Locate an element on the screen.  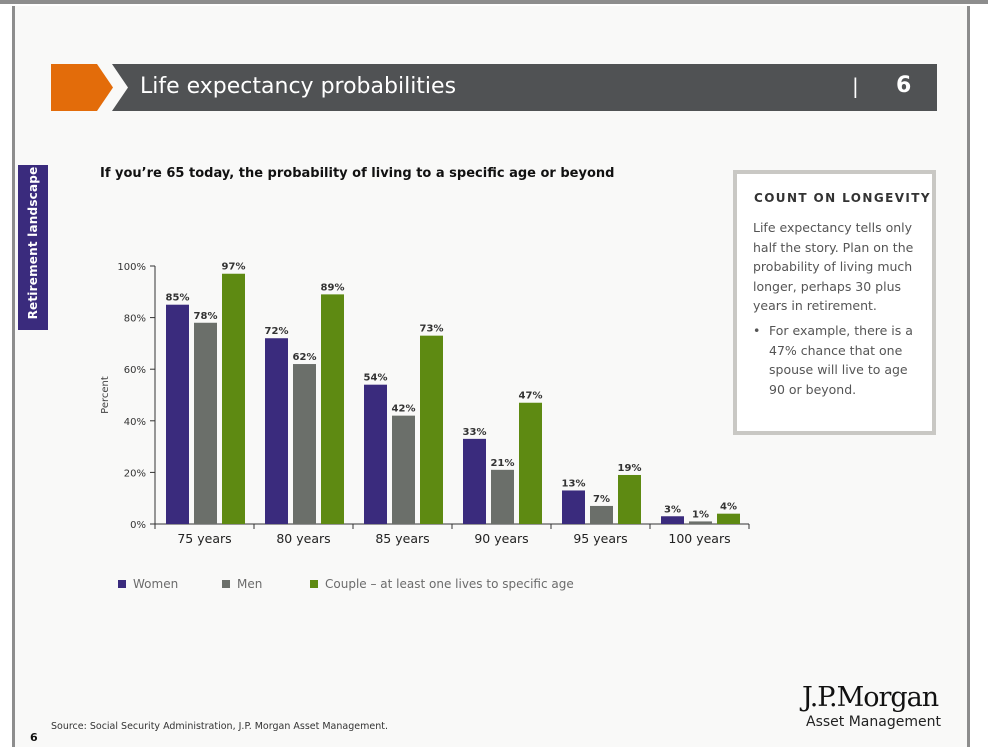
y-axis-title: Percent is located at coordinates (105, 395).